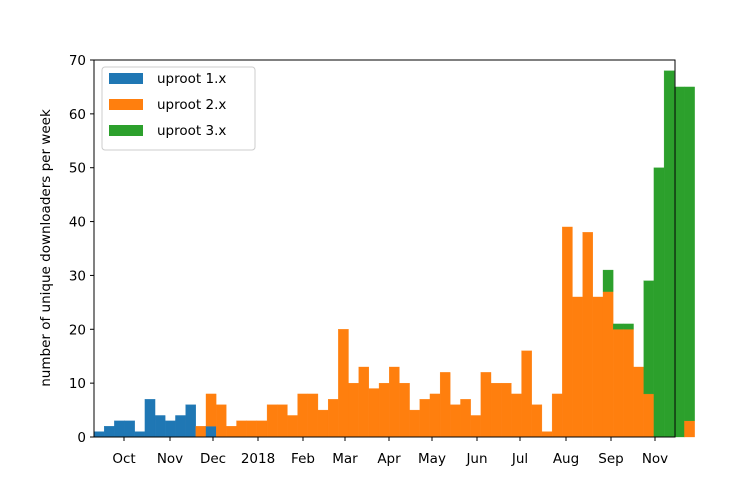 This screenshot has width=750, height=500. What do you see at coordinates (77, 330) in the screenshot?
I see `y-tick-label: 20` at bounding box center [77, 330].